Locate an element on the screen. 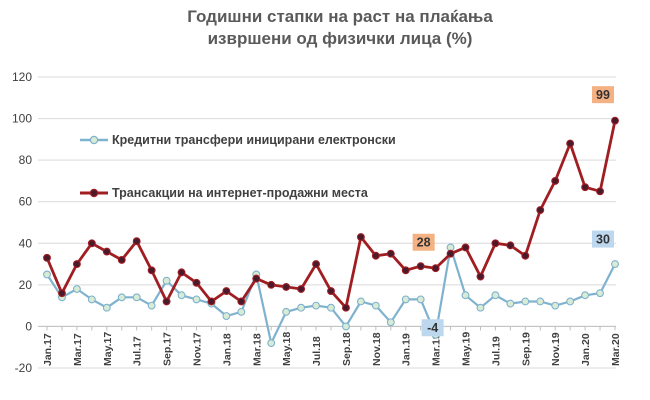  legend-label-internet-sales: Трансакции на интернет-продажни места is located at coordinates (240, 193).